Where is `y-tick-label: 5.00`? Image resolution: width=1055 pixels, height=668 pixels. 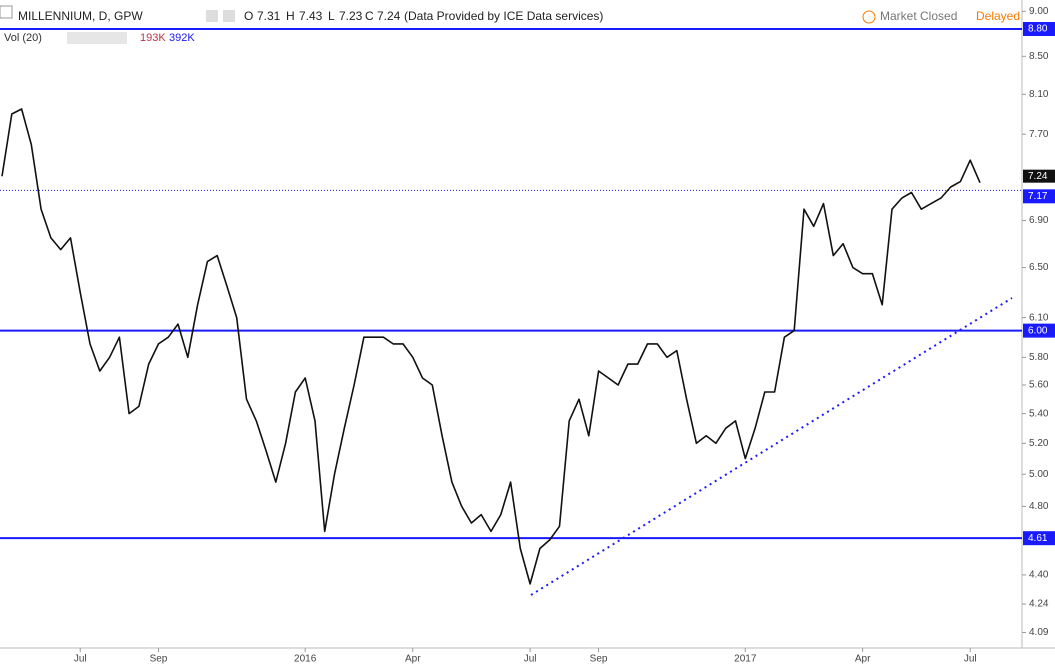
y-tick-label: 5.00 is located at coordinates (1039, 474).